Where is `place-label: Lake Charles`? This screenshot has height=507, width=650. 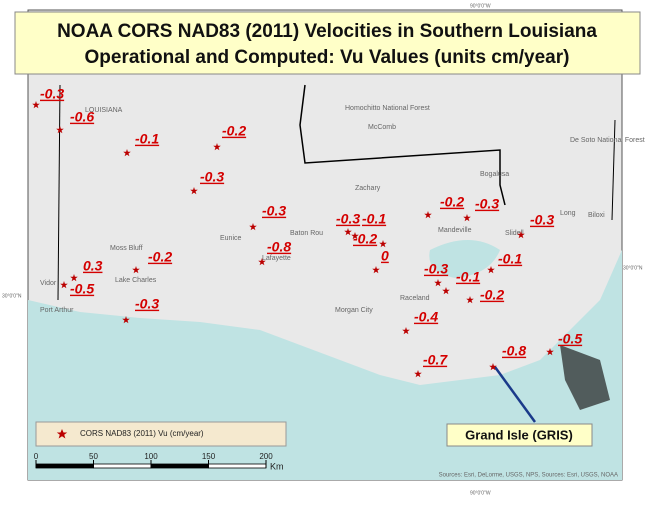 place-label: Lake Charles is located at coordinates (136, 280).